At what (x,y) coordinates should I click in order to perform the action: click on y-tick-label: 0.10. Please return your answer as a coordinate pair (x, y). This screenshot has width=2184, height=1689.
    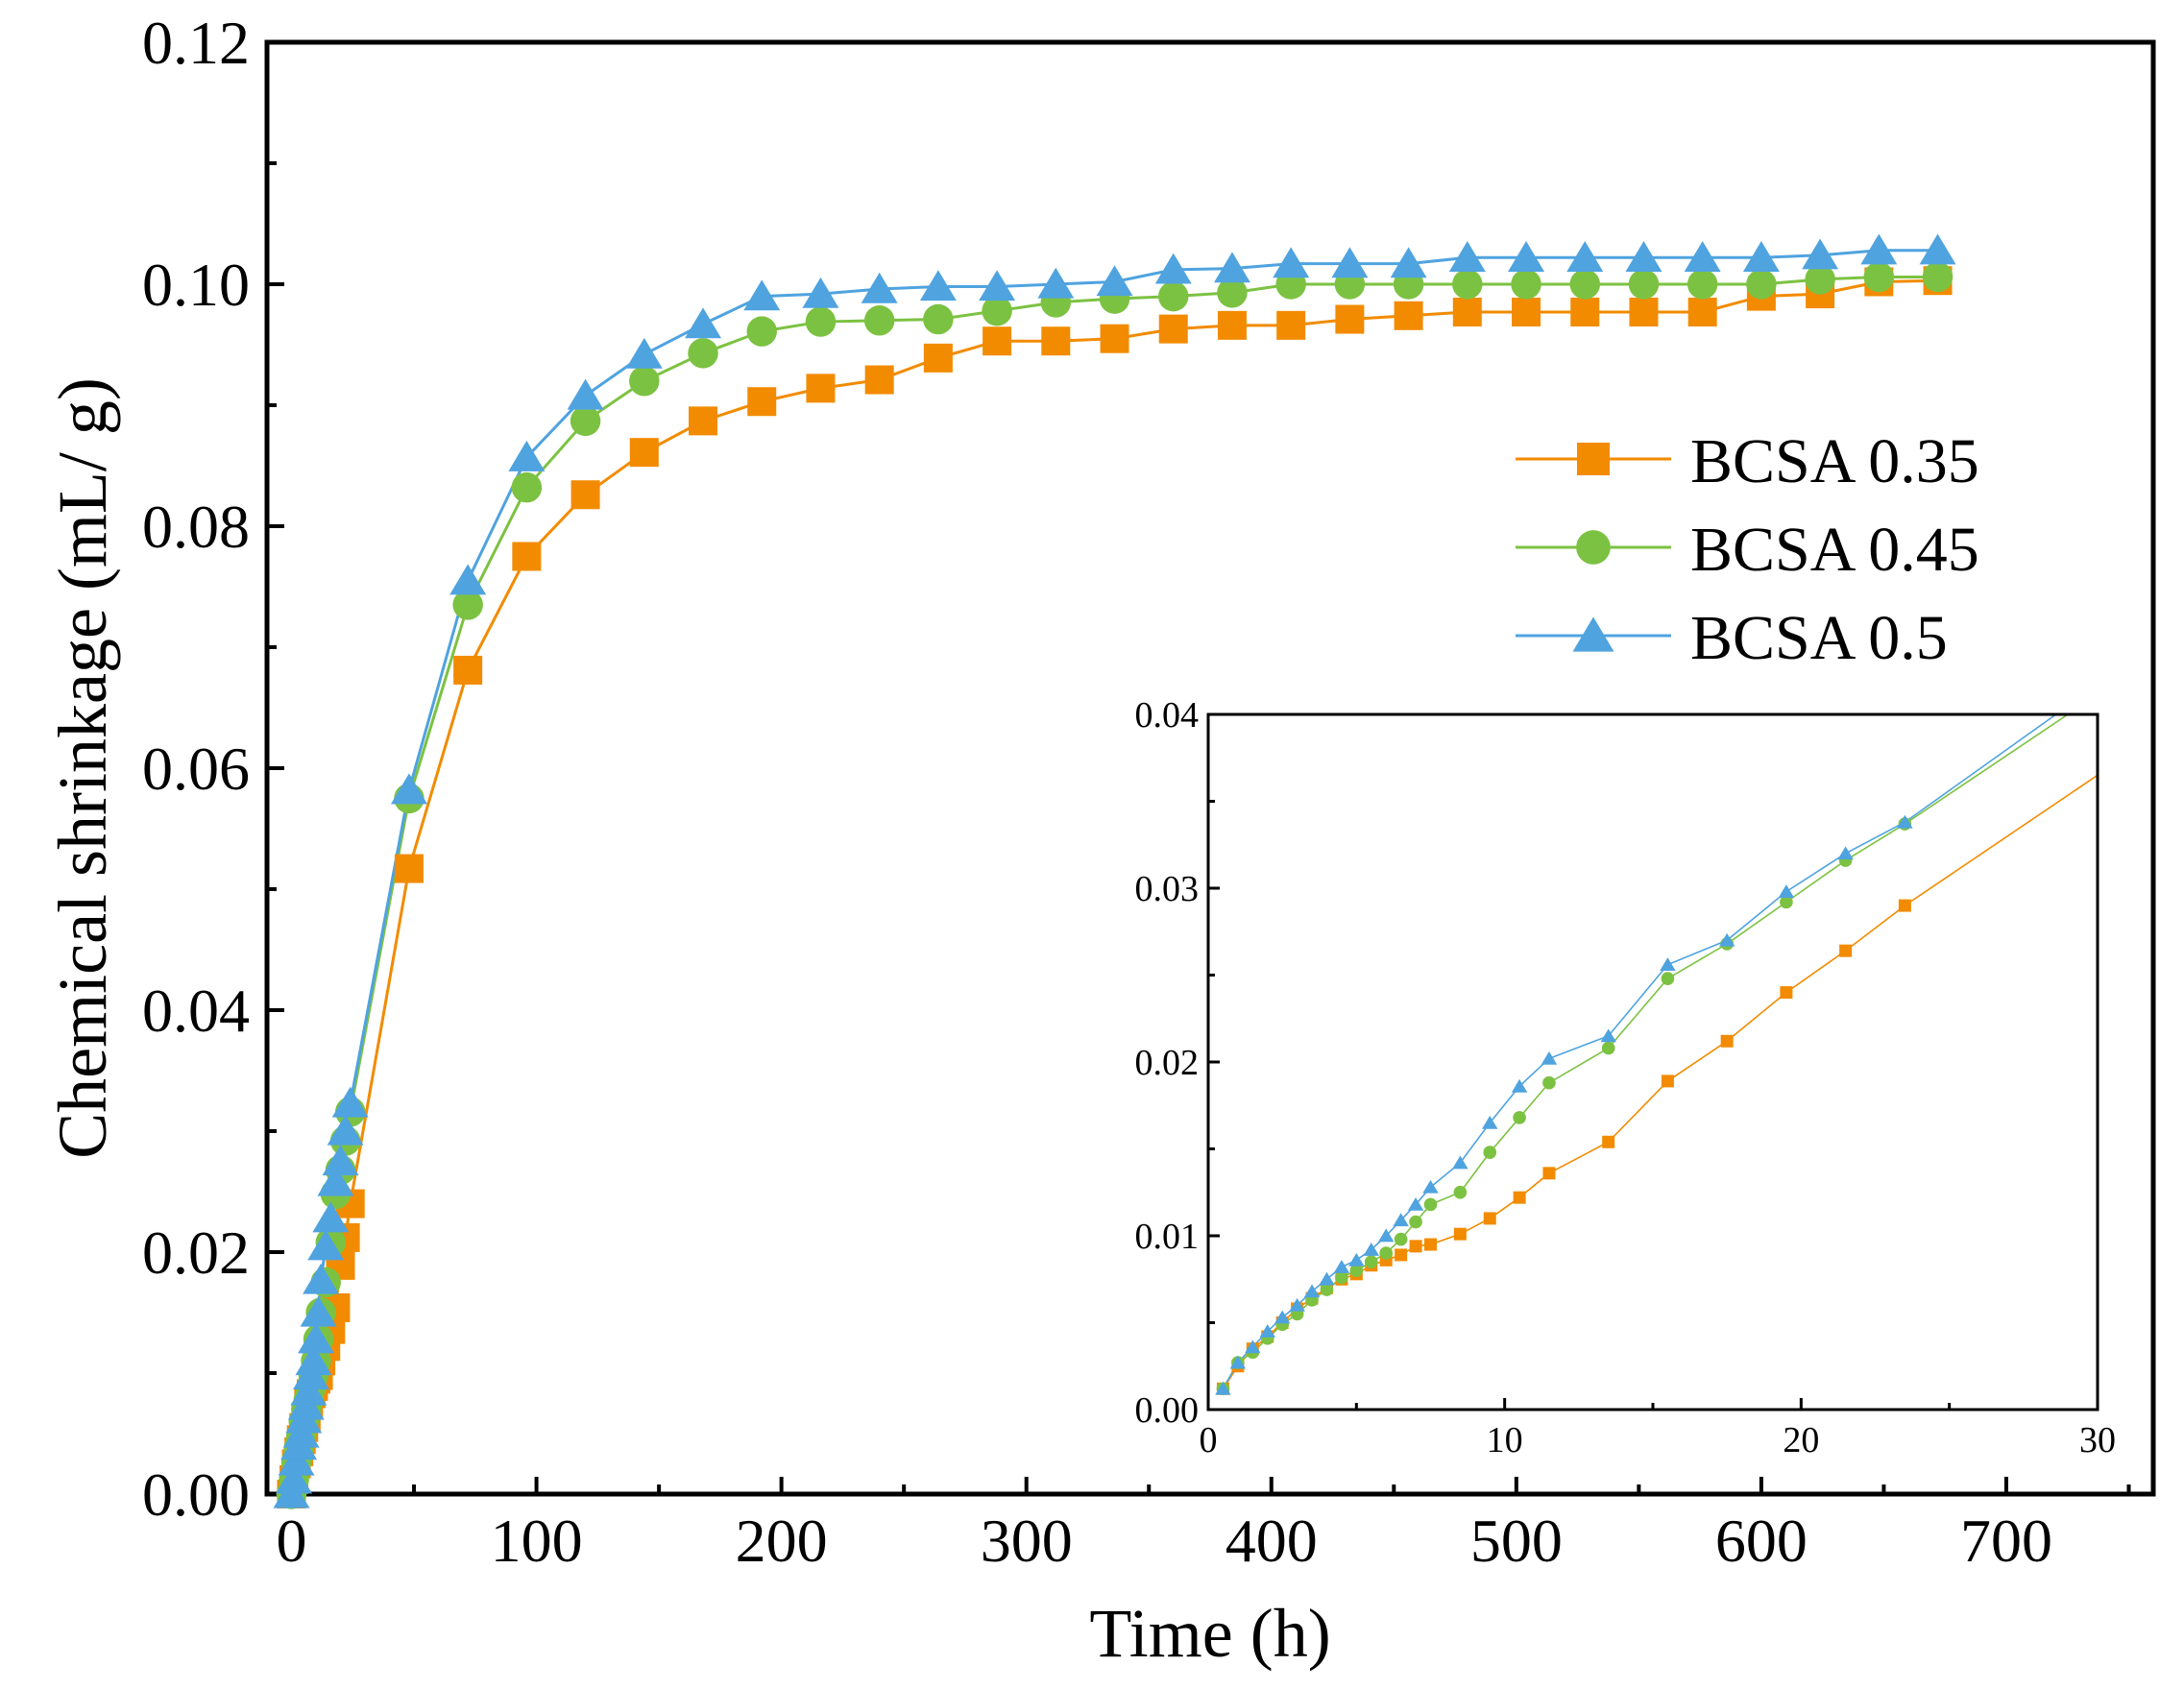
    Looking at the image, I should click on (196, 285).